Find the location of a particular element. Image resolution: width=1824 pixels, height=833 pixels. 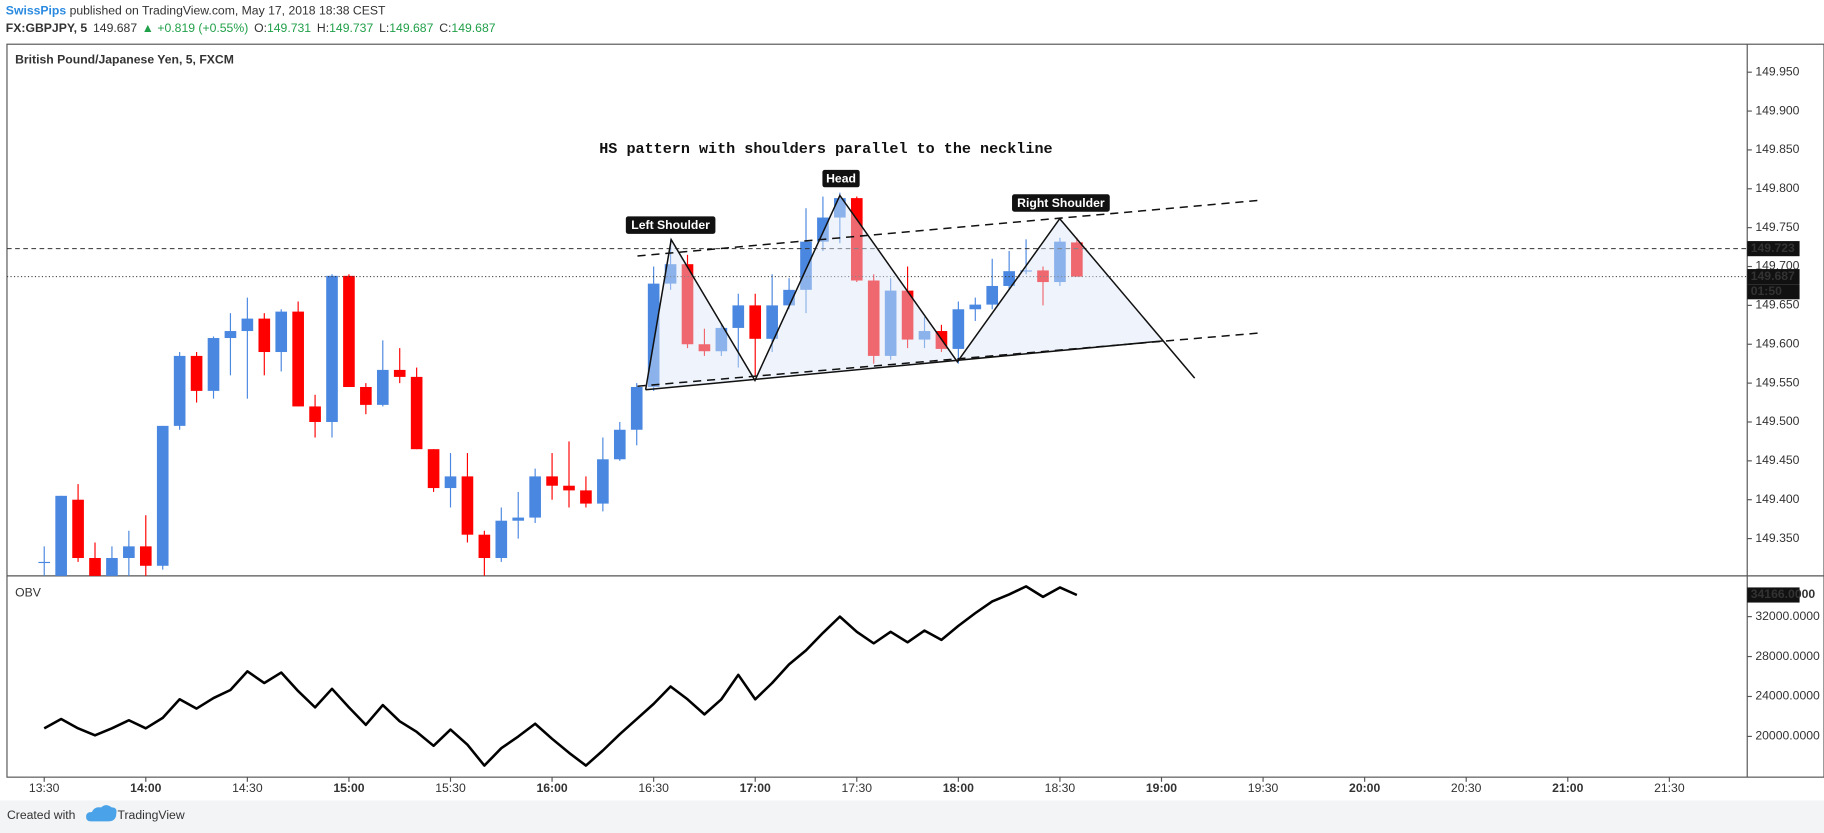

y-tick-label: 149.900 is located at coordinates (1777, 110).